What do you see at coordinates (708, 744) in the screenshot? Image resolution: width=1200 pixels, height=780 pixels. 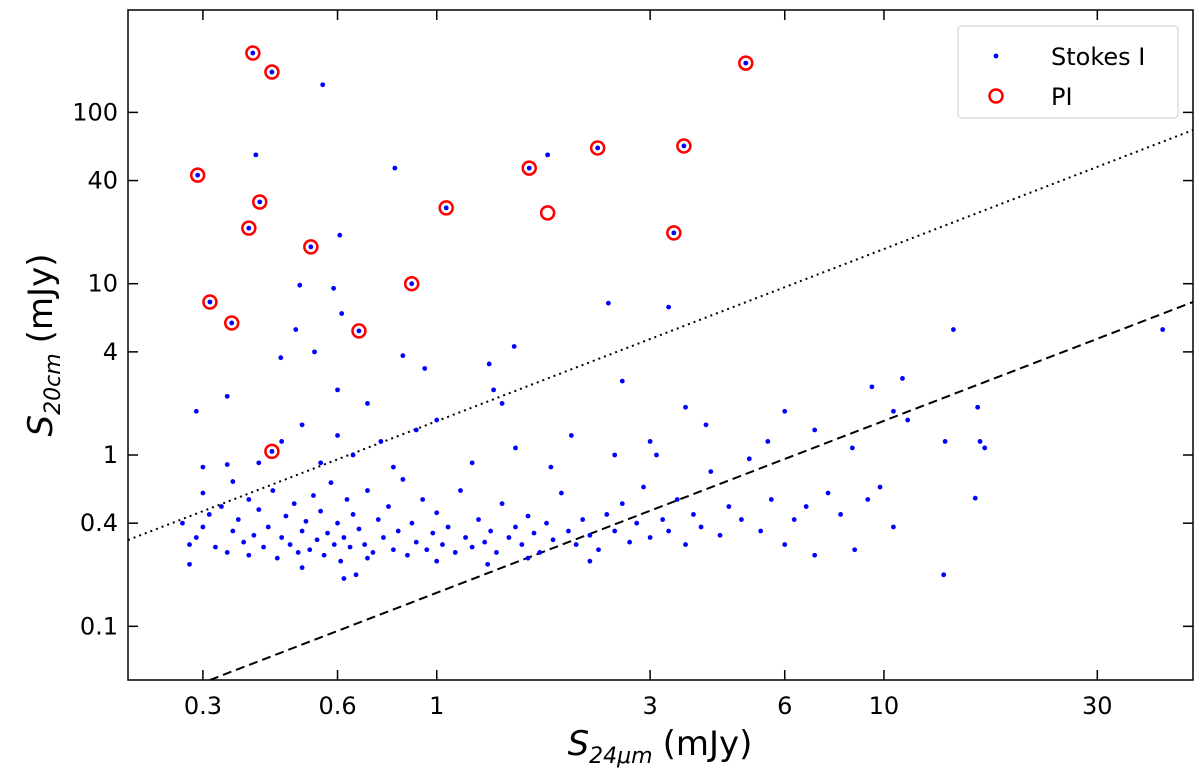 I see `x-label-unit: (mJy)` at bounding box center [708, 744].